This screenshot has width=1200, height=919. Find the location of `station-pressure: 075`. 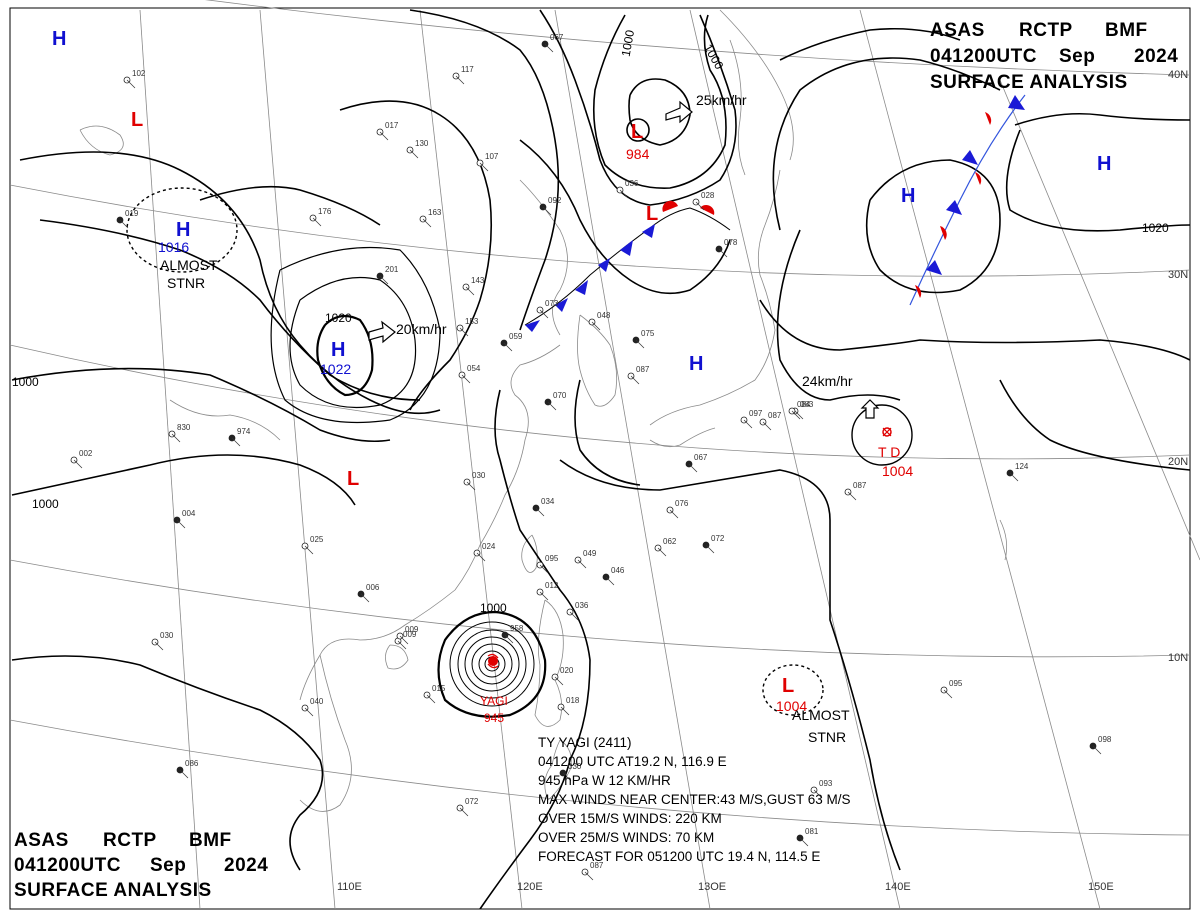

station-pressure: 075 is located at coordinates (648, 333).